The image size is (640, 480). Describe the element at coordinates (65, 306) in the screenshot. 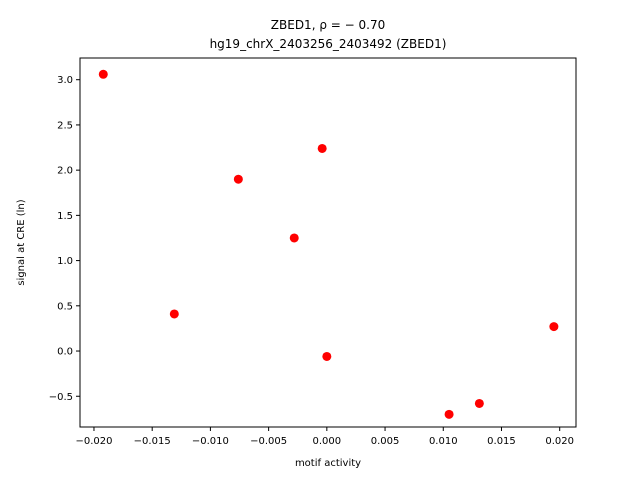

I see `y-tick-label: 0.5` at that location.